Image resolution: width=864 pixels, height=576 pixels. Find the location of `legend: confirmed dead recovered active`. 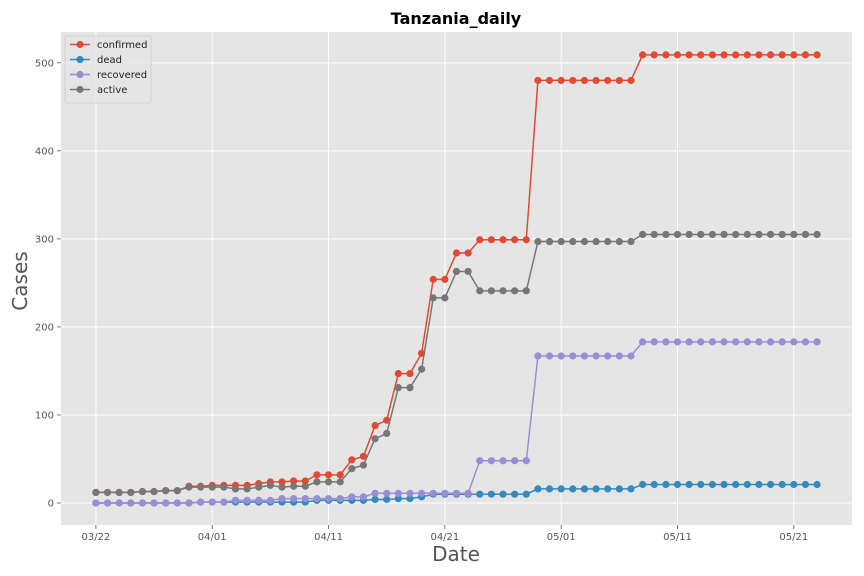

legend: confirmed dead recovered active is located at coordinates (108, 69).